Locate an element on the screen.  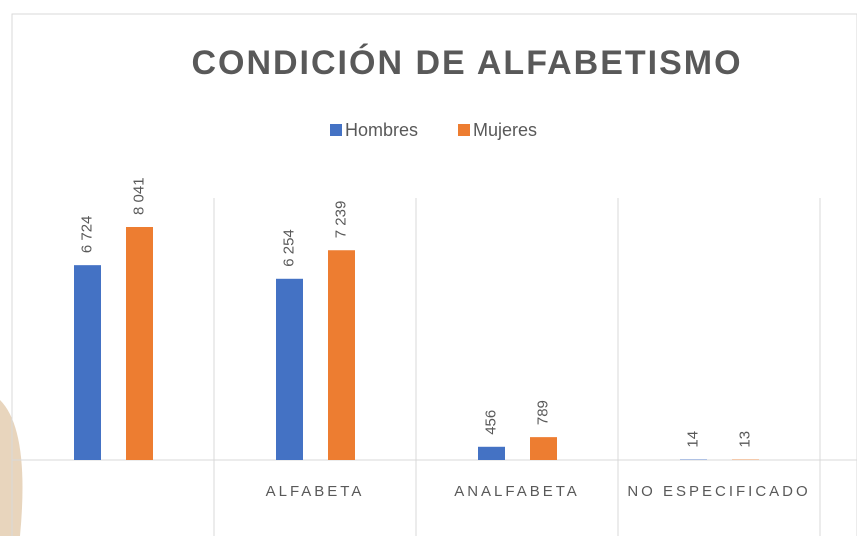
legend-label: Mujeres is located at coordinates (505, 130).